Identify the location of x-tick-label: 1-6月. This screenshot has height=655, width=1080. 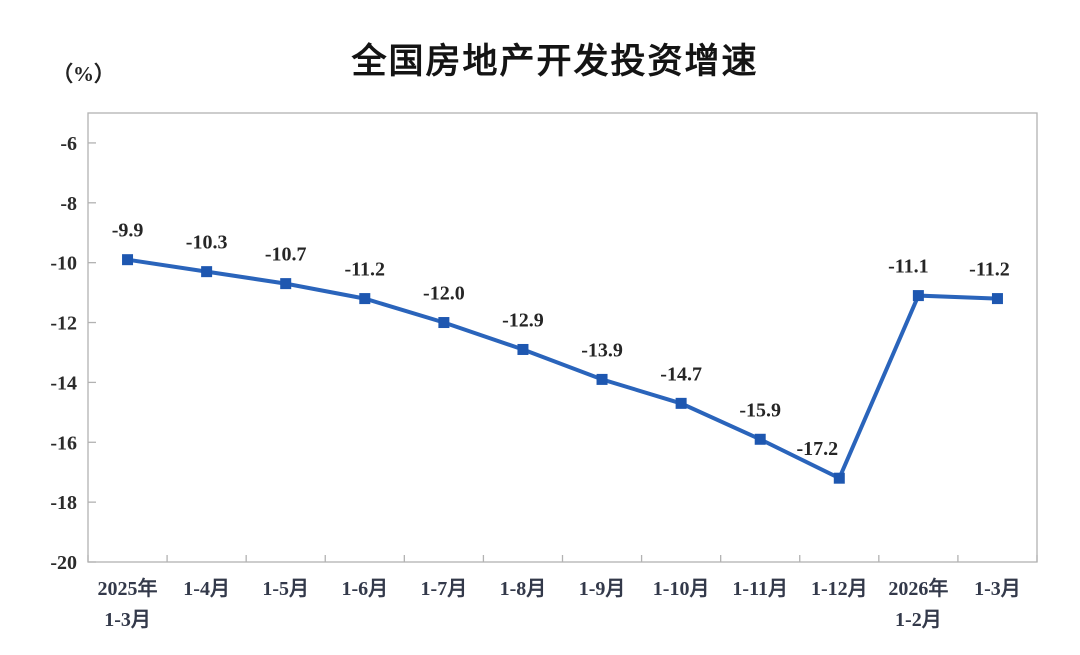
(364, 589).